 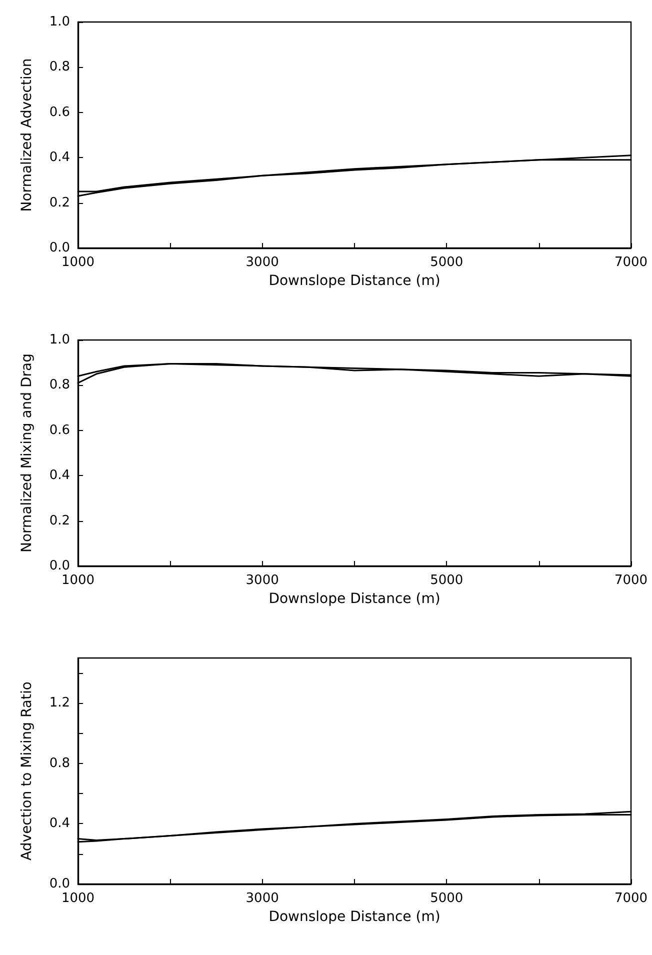 I want to click on y-axis-title: Advection to Mixing Ratio, so click(x=27, y=771).